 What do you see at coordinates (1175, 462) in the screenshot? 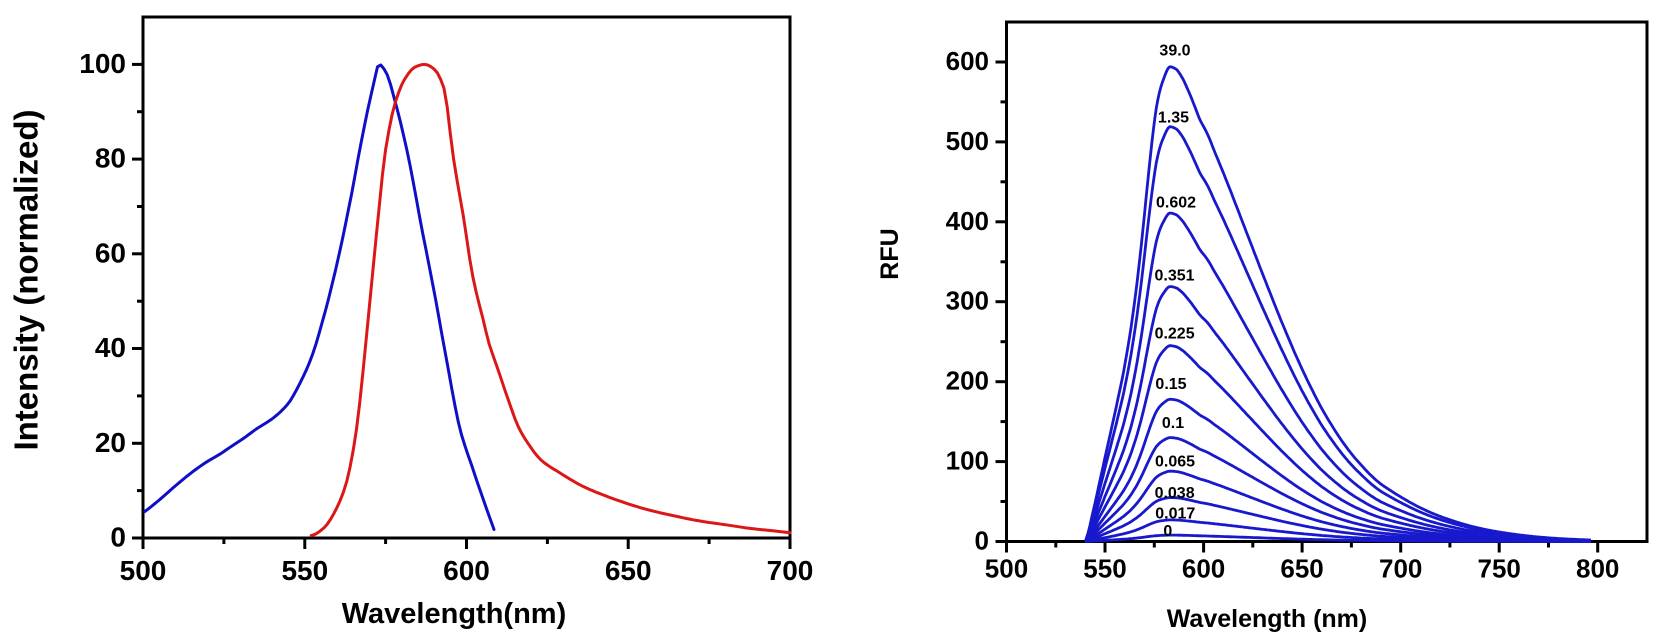
I see `svg-text: 0.065` at bounding box center [1175, 462].